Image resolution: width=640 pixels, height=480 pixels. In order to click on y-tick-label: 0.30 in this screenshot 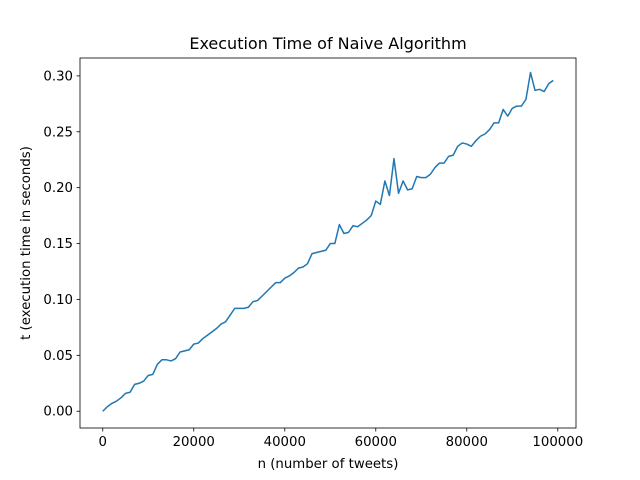, I will do `click(58, 76)`.